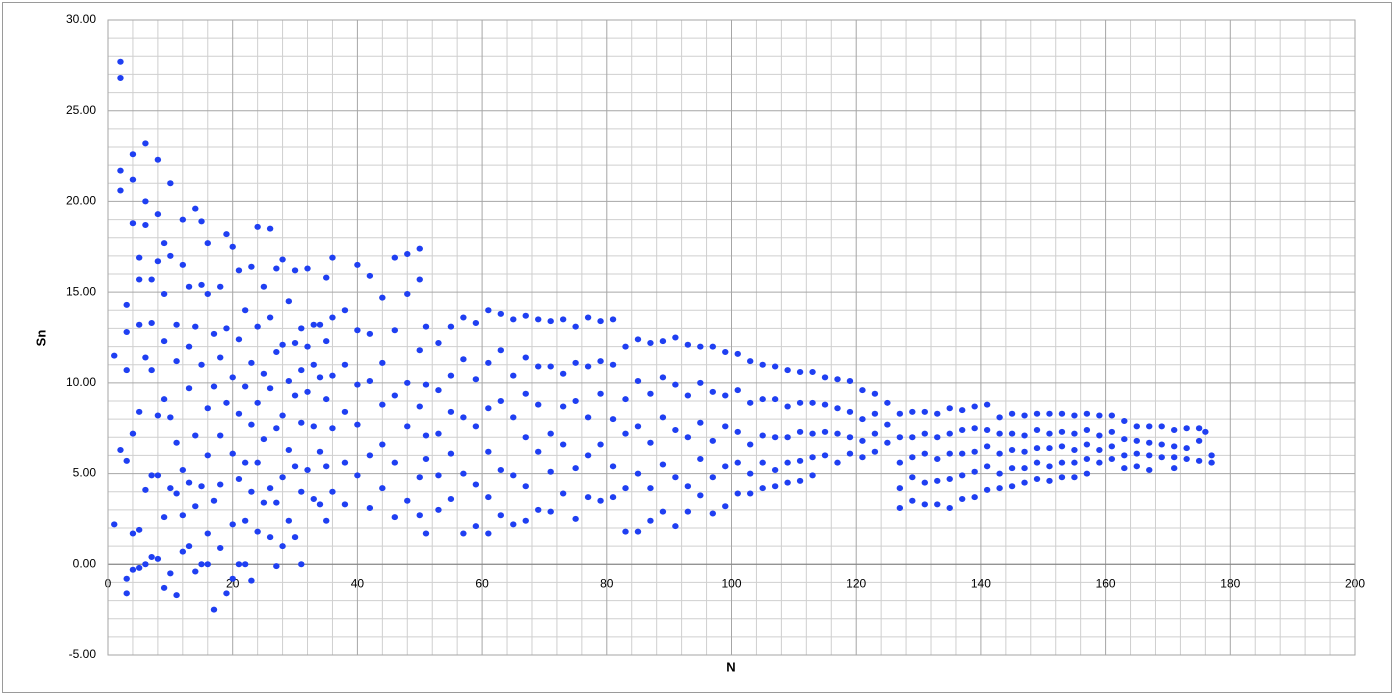  What do you see at coordinates (358, 583) in the screenshot?
I see `x-tick-label: 40` at bounding box center [358, 583].